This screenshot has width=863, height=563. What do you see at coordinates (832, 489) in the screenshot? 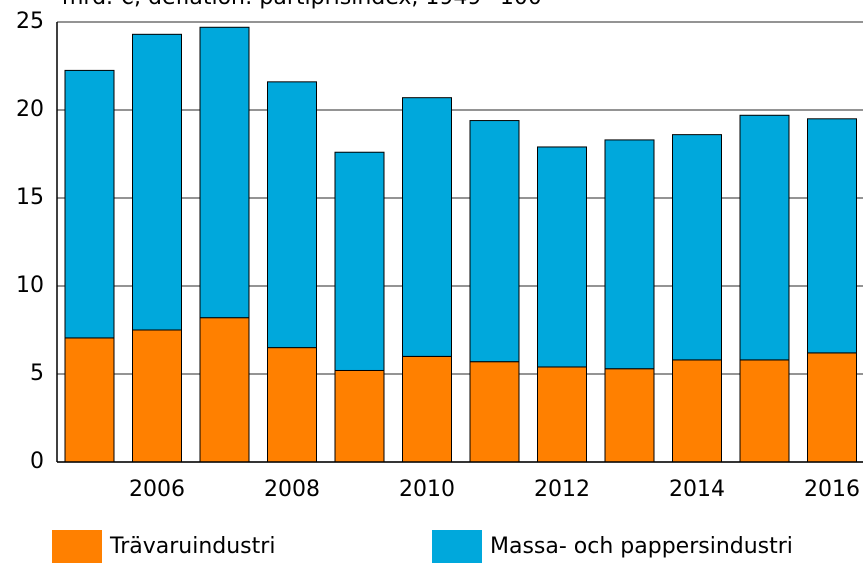
I see `x-tick-label: 2016` at bounding box center [832, 489].